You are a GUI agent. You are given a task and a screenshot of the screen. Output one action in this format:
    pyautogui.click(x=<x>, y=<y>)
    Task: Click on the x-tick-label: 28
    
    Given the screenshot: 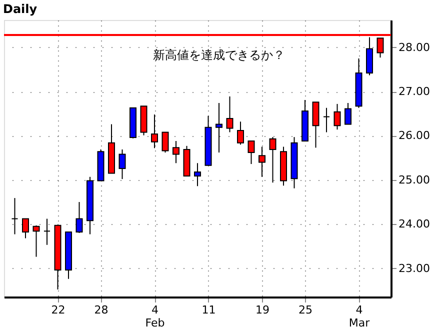 What is the action you would take?
    pyautogui.click(x=101, y=310)
    